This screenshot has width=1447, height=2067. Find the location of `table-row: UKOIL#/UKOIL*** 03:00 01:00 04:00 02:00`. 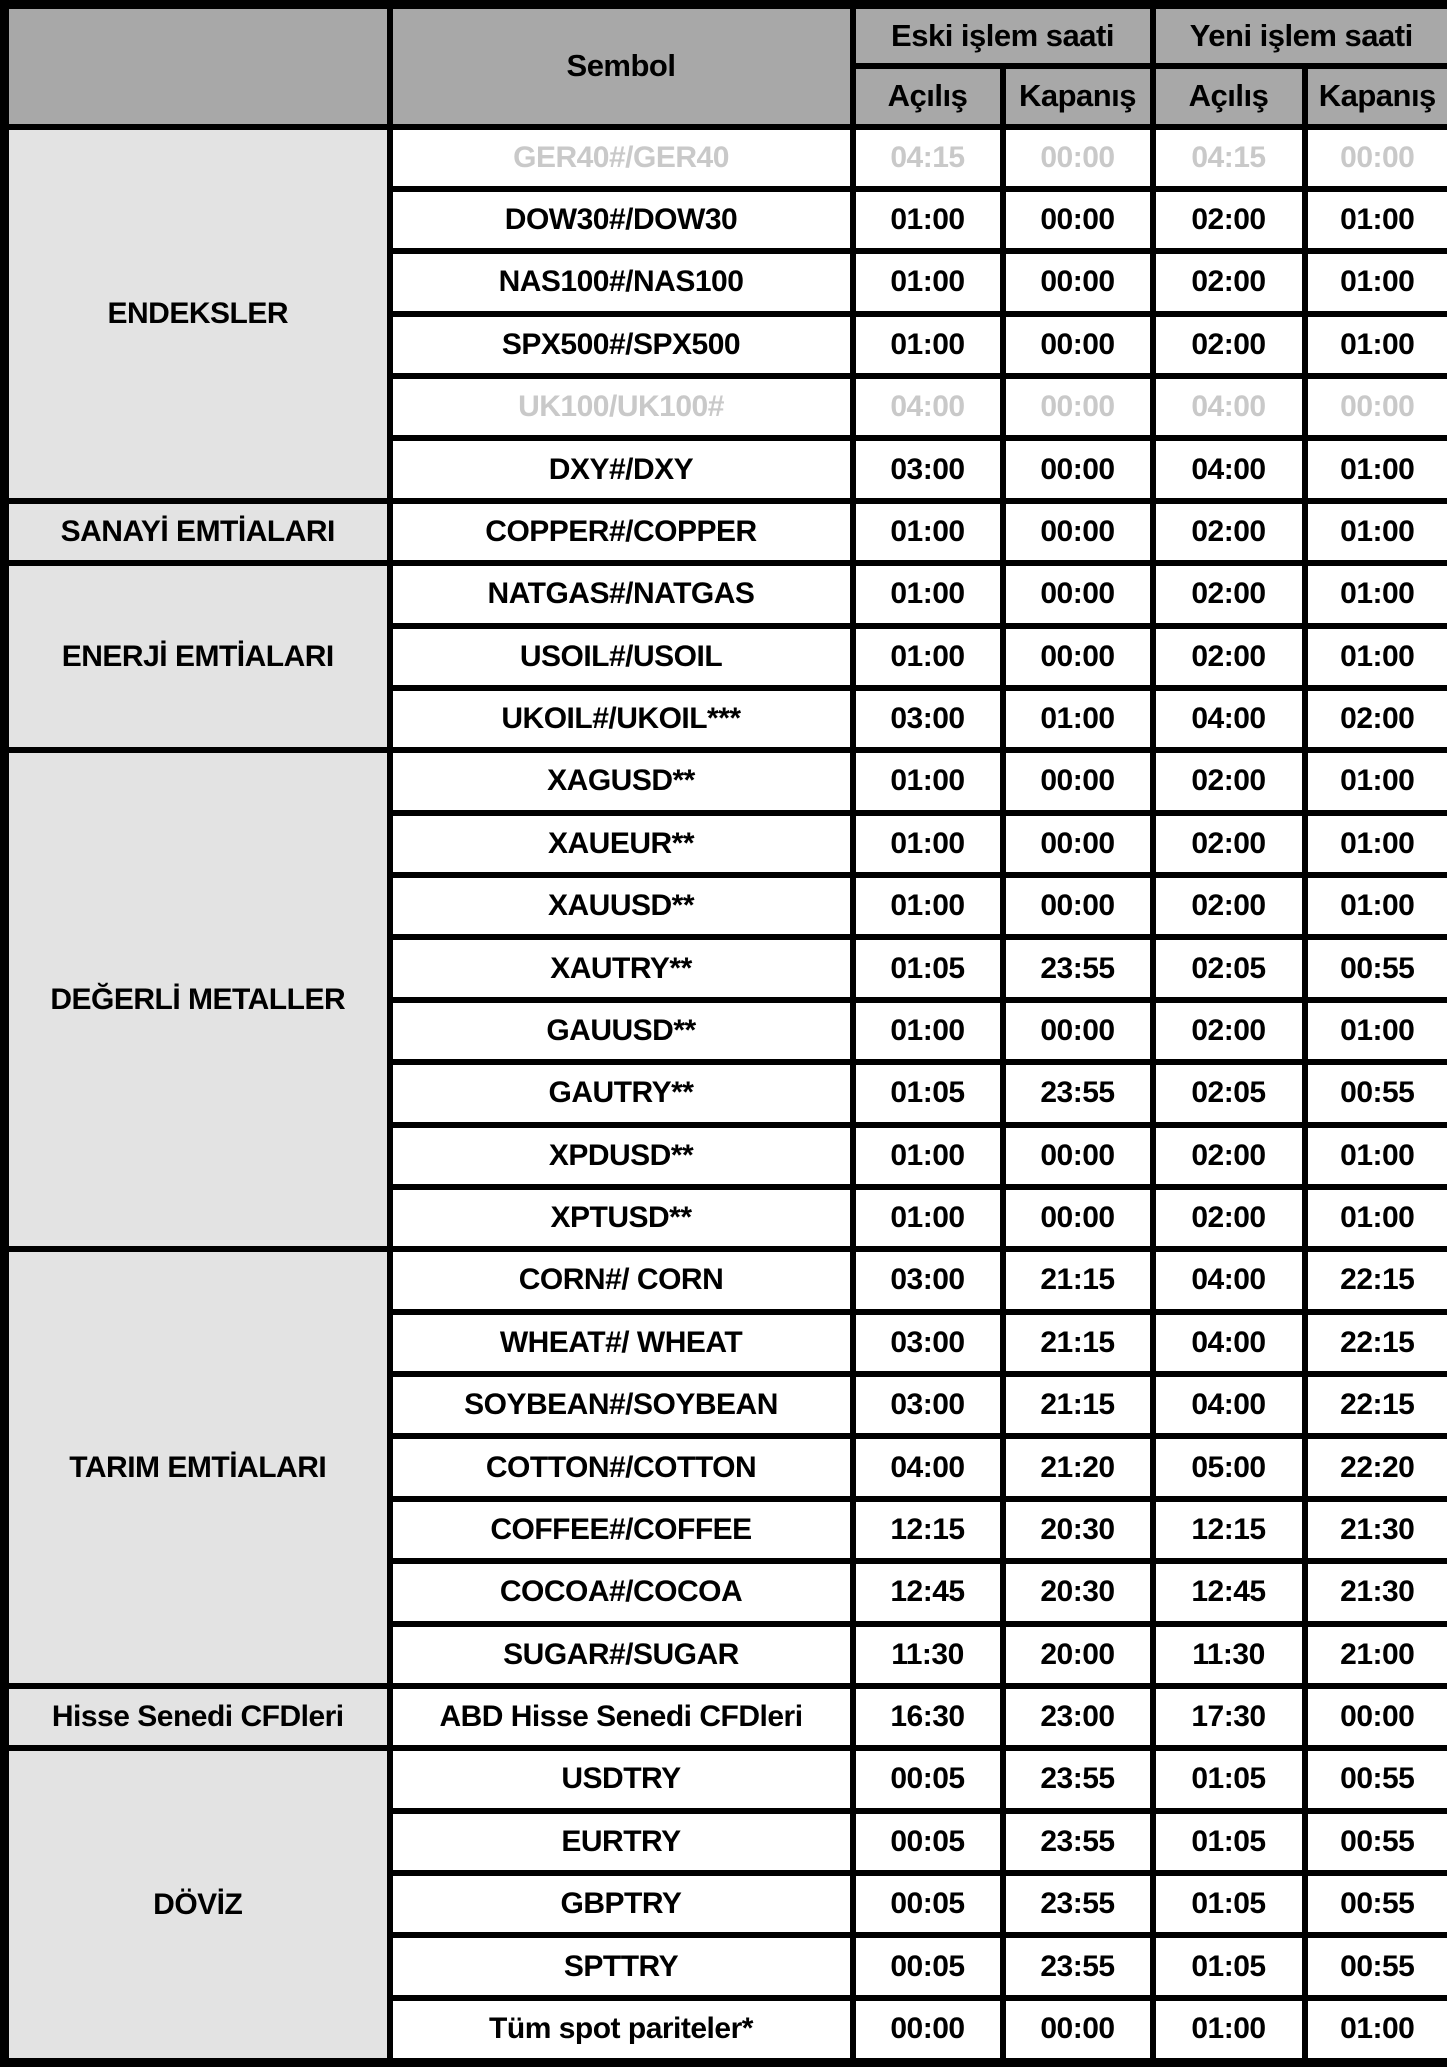

table-row: UKOIL#/UKOIL*** 03:00 01:00 04:00 02:00 is located at coordinates (726, 719).